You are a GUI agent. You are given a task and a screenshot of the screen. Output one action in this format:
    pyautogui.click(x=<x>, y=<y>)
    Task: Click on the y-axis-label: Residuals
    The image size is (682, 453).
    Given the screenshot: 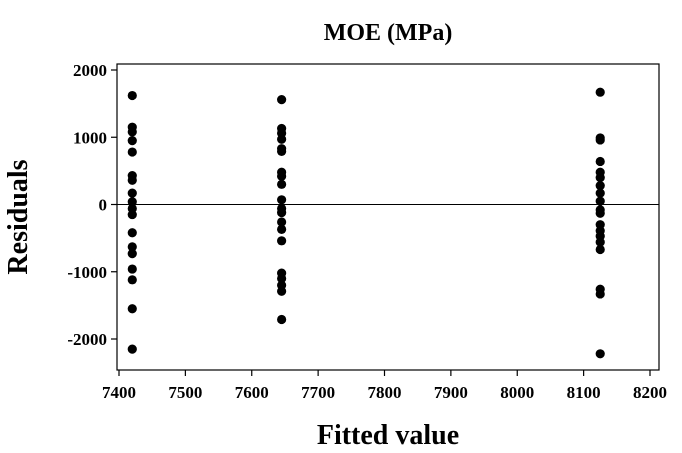 What is the action you would take?
    pyautogui.click(x=18, y=216)
    